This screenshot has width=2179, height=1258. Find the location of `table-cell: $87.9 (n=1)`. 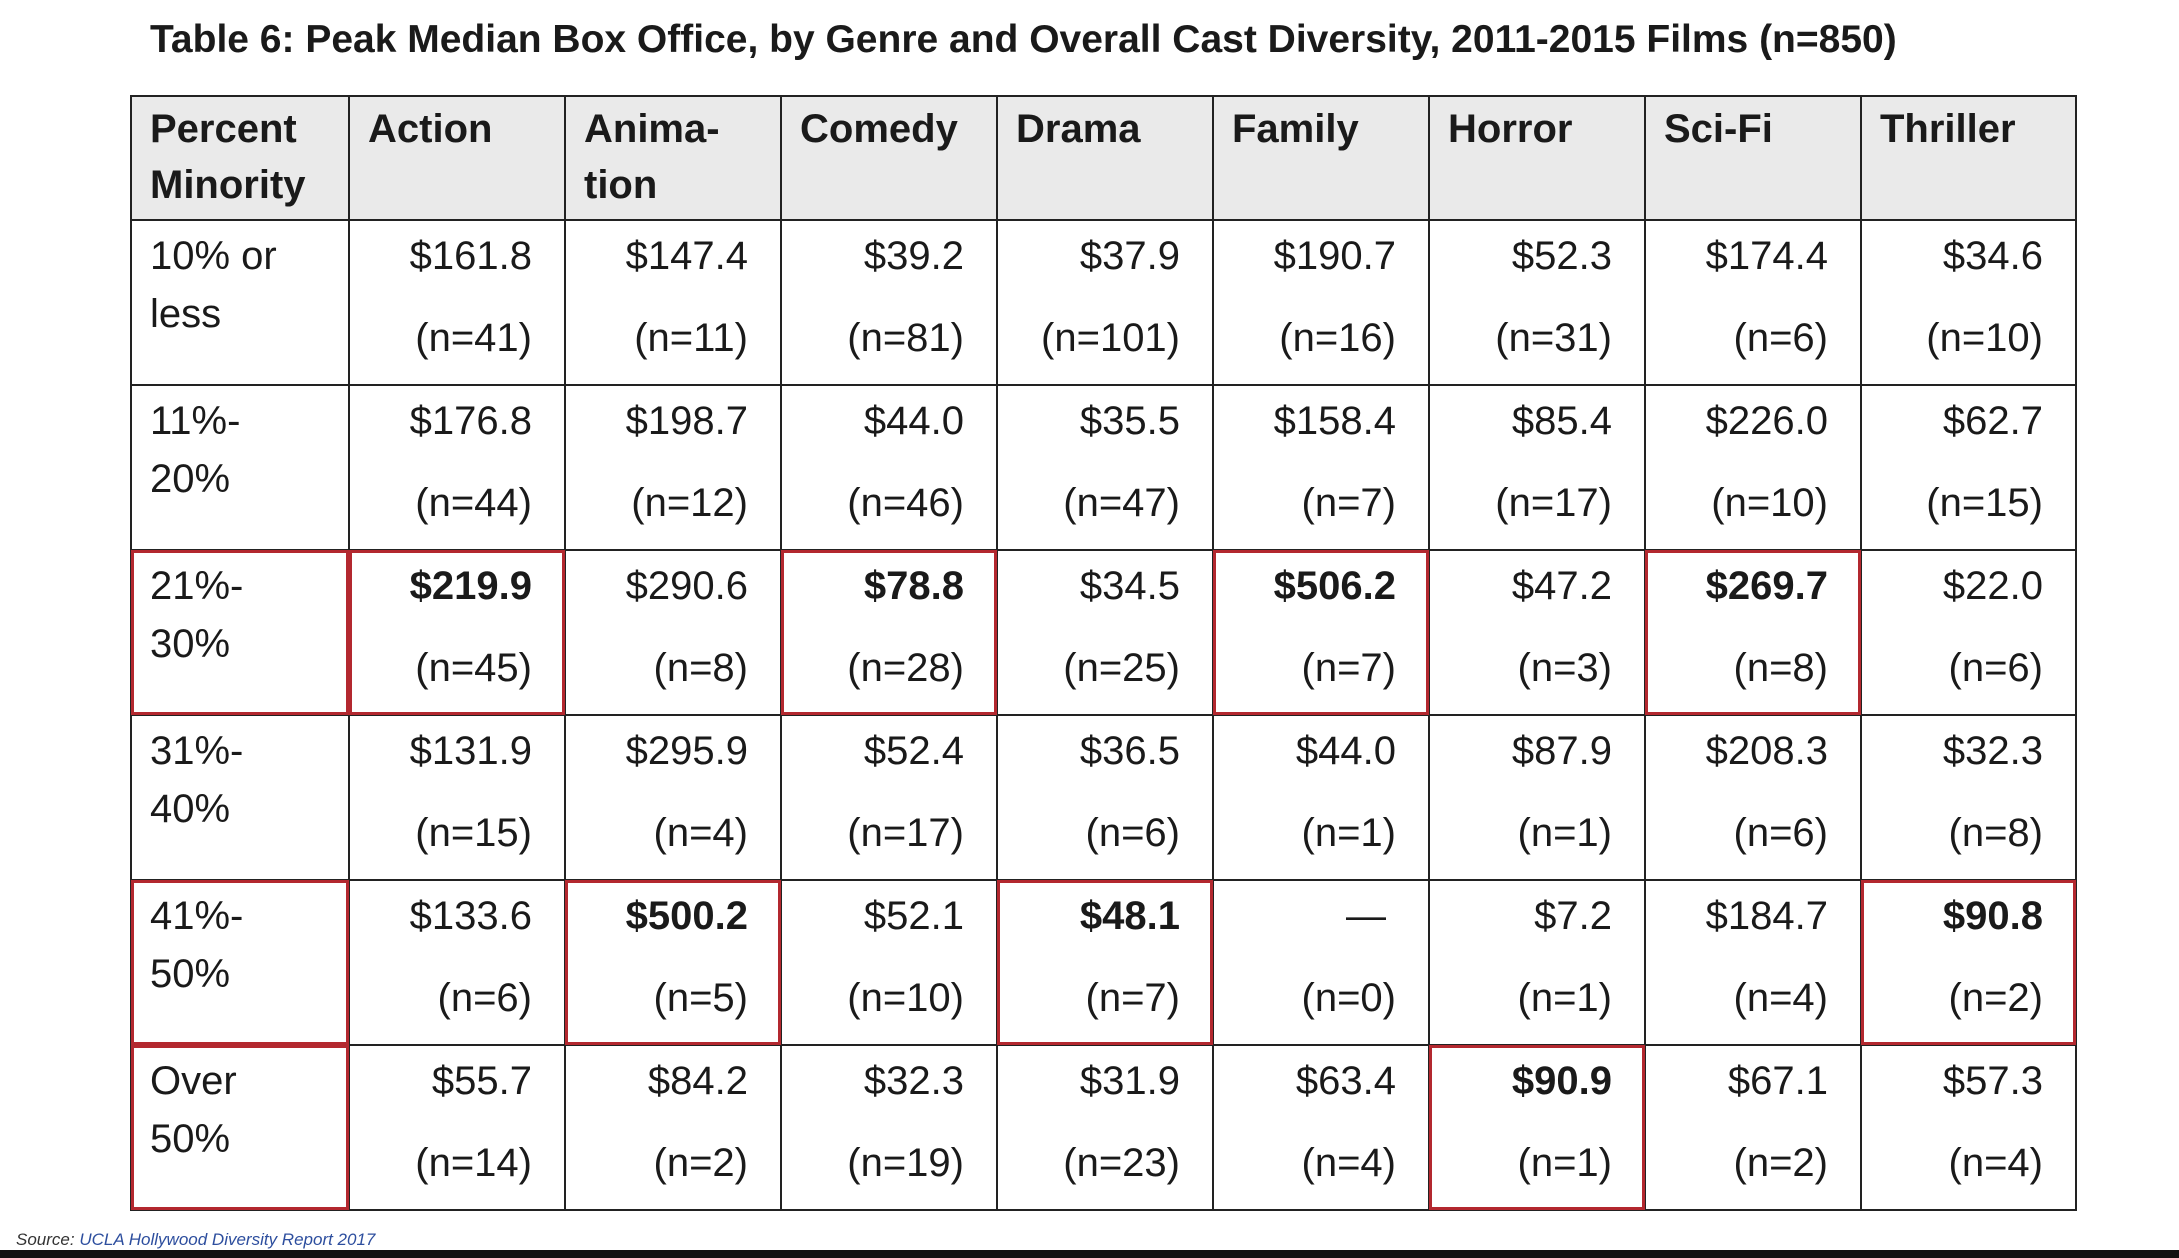

table-cell: $87.9 (n=1) is located at coordinates (1537, 797).